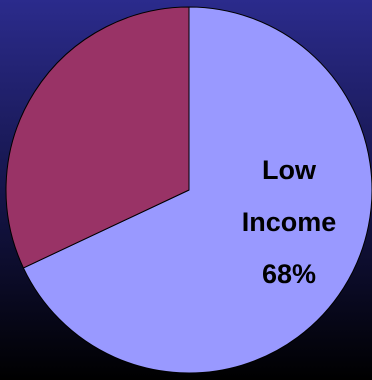 The width and height of the screenshot is (372, 380). I want to click on slice-label: Low Income, so click(289, 195).